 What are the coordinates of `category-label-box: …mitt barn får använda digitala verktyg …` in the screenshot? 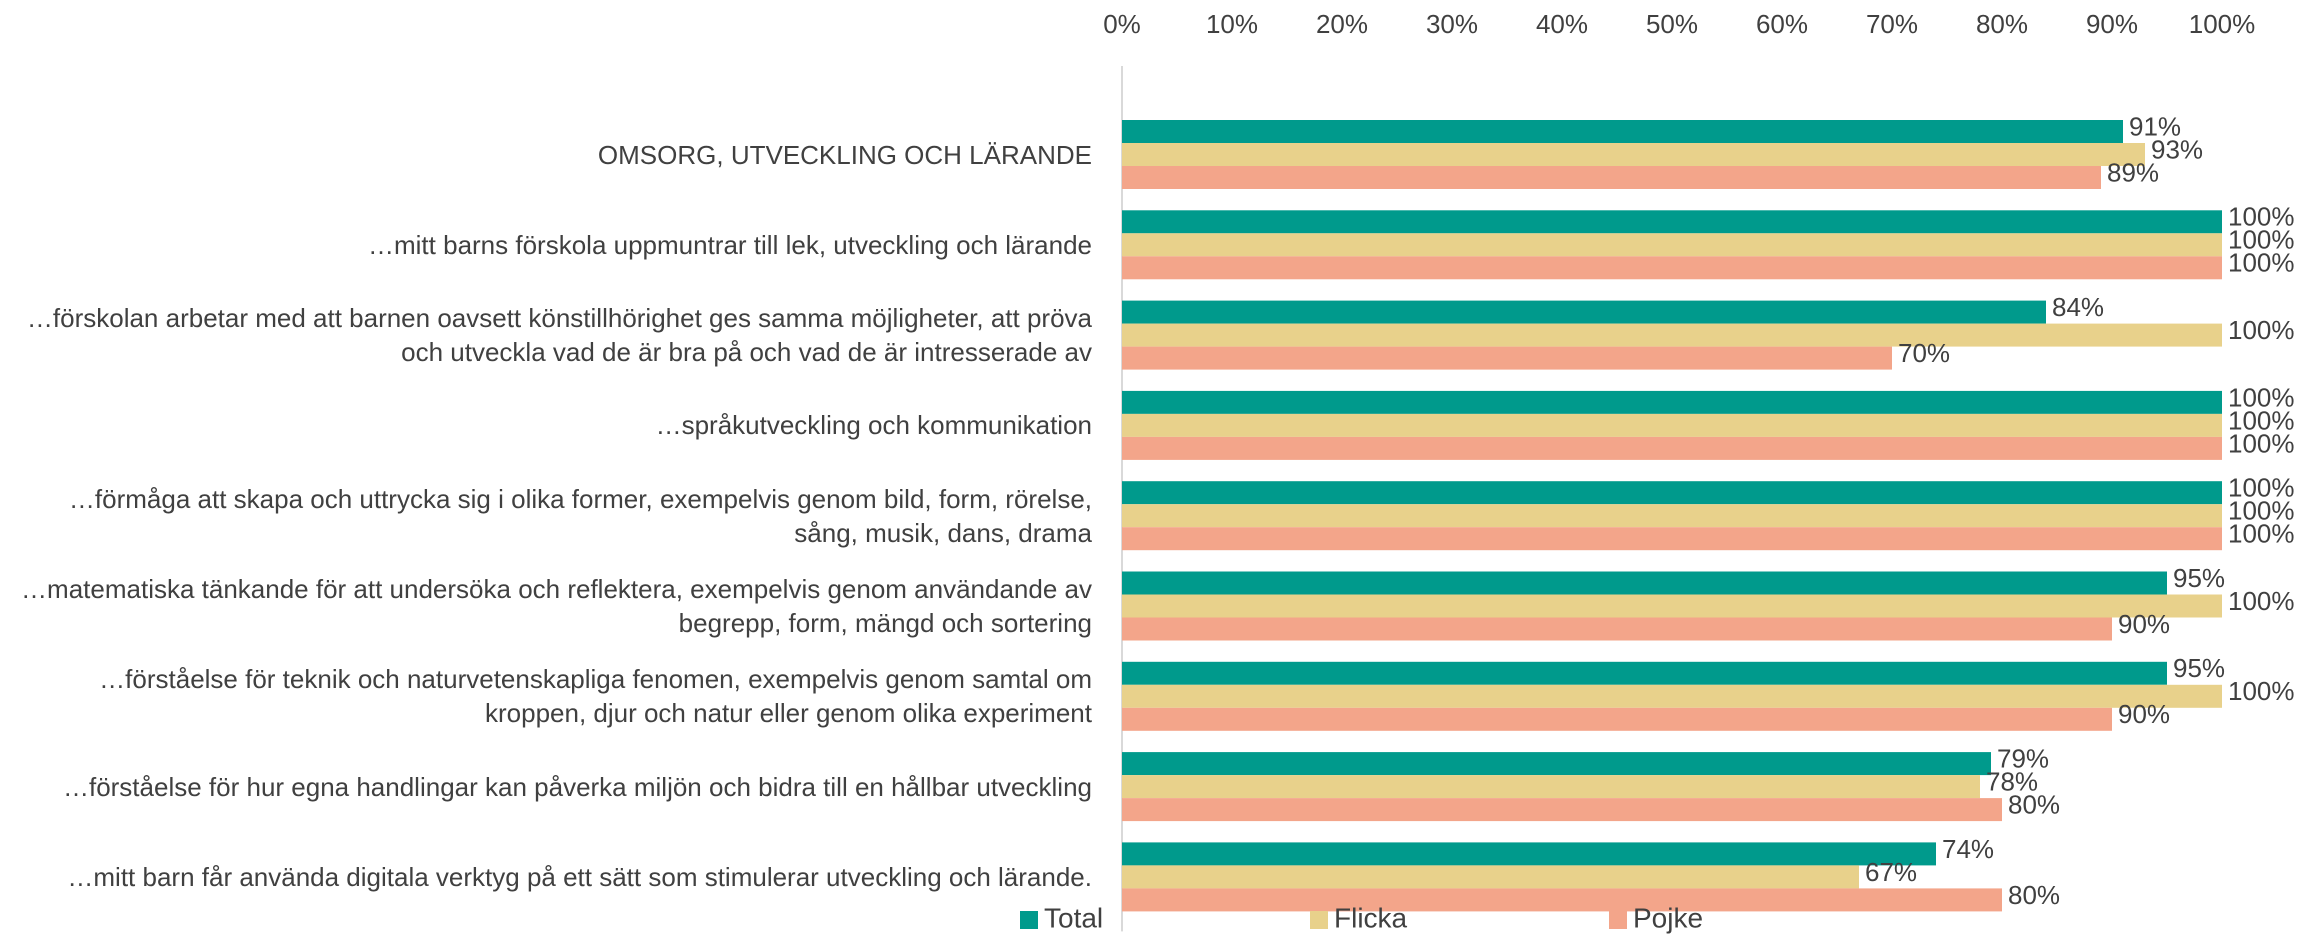 It's located at (579, 876).